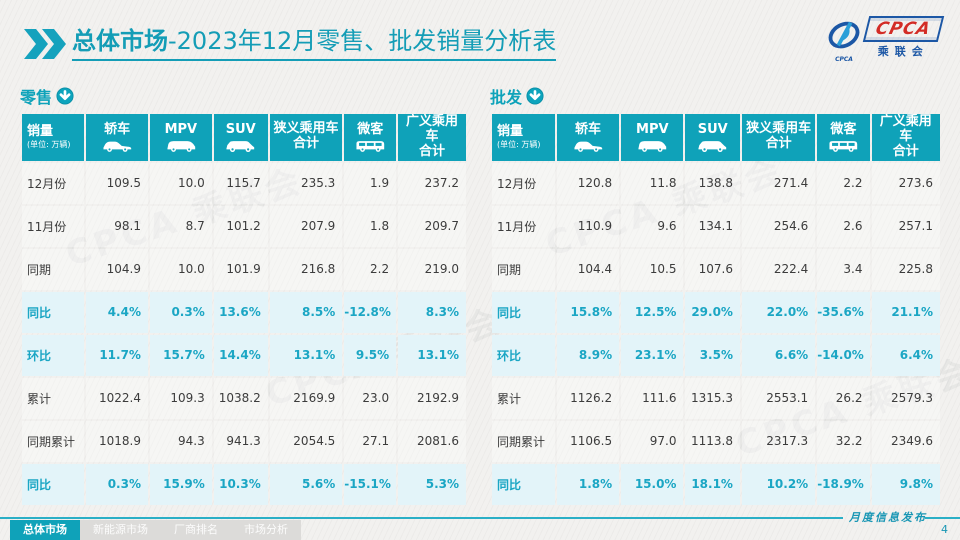 Image resolution: width=960 pixels, height=540 pixels. I want to click on table-row: 同比 0.3% 15.9% 10.3% 5.6% -15.1% 5.3%, so click(244, 484).